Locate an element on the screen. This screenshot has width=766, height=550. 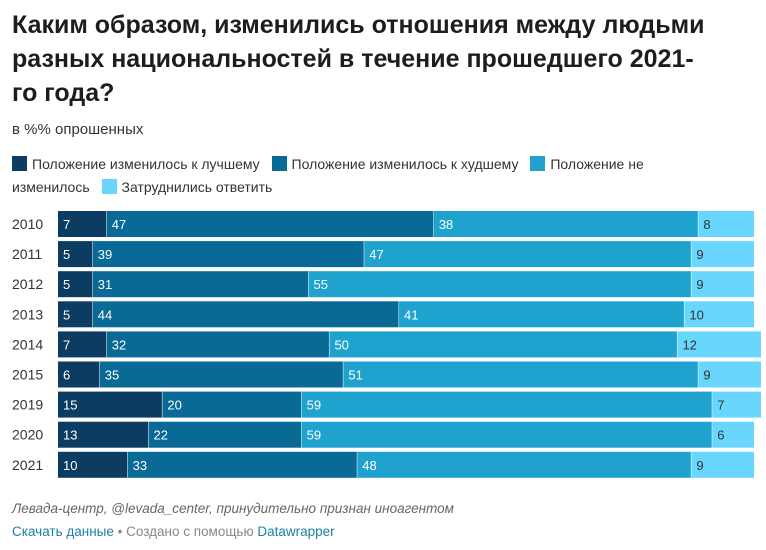
category-label-2011: 2011 is located at coordinates (27, 254).